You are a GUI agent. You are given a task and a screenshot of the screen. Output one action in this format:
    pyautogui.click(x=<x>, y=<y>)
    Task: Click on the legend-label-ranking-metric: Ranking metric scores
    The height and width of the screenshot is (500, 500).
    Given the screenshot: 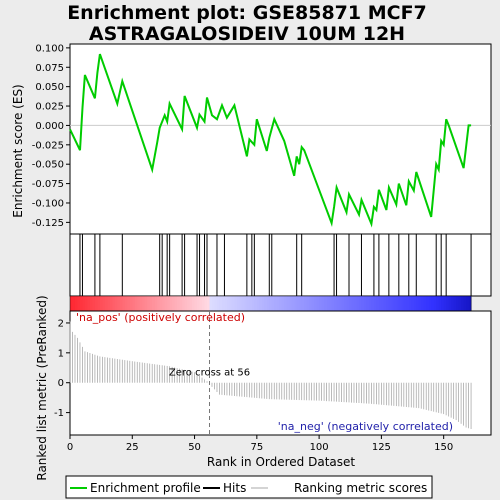 What is the action you would take?
    pyautogui.click(x=360, y=488)
    